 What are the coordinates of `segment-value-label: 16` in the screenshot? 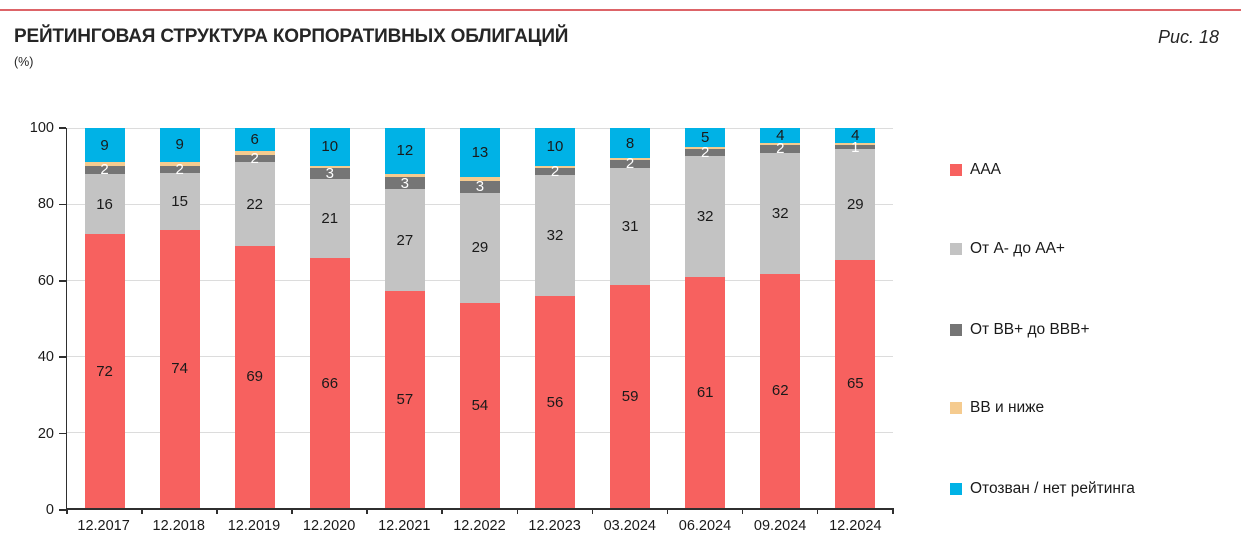 It's located at (104, 204).